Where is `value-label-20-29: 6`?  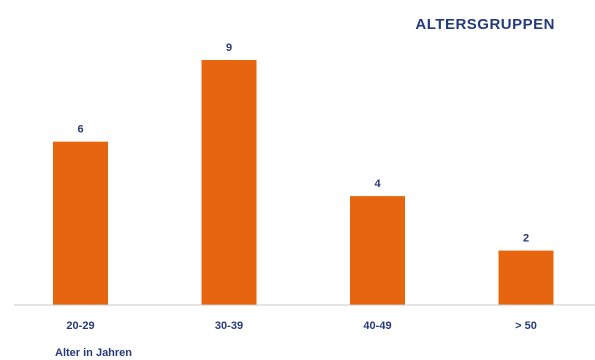 value-label-20-29: 6 is located at coordinates (80, 130).